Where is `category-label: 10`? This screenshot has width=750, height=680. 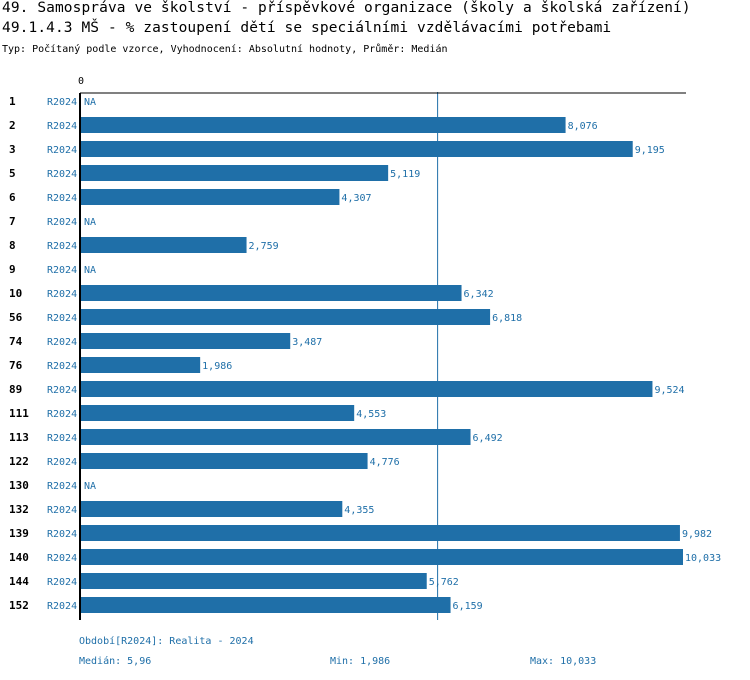
category-label: 10 is located at coordinates (15, 293).